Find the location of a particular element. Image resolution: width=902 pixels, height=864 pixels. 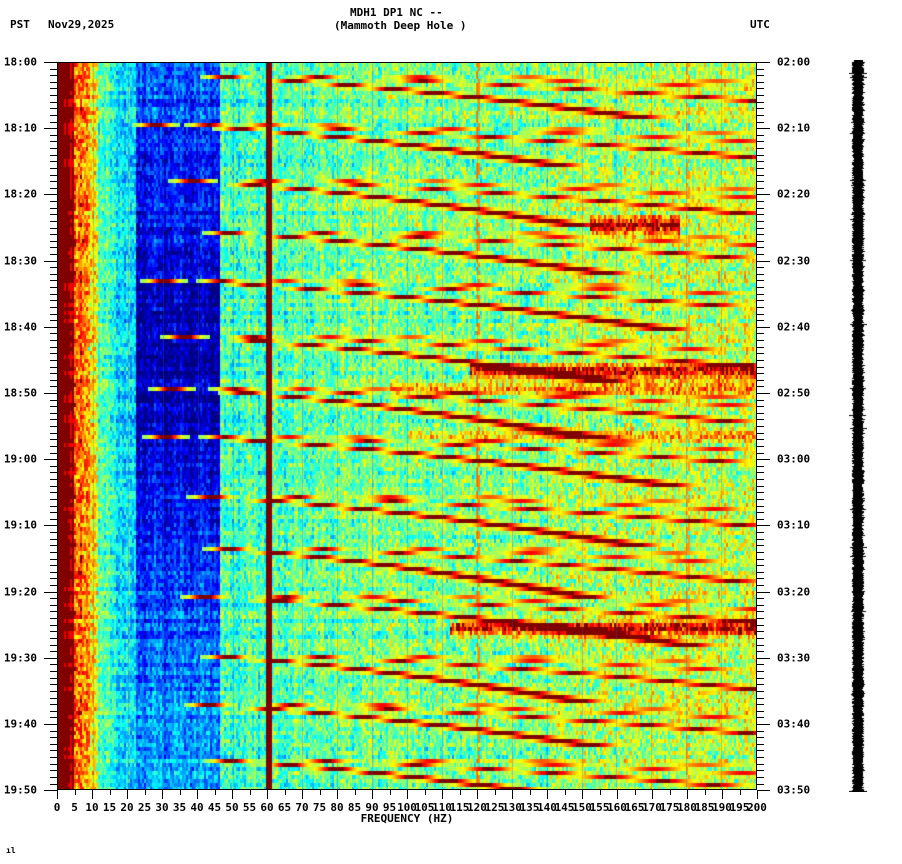

frequency-tick-label: 135 is located at coordinates (529, 807).